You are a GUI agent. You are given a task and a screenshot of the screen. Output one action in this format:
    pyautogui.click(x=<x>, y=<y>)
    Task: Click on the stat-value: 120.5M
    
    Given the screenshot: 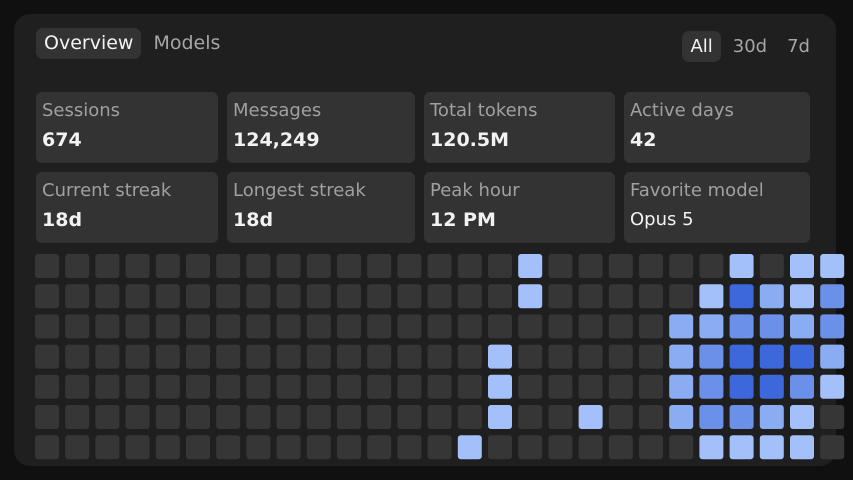 What is the action you would take?
    pyautogui.click(x=470, y=140)
    